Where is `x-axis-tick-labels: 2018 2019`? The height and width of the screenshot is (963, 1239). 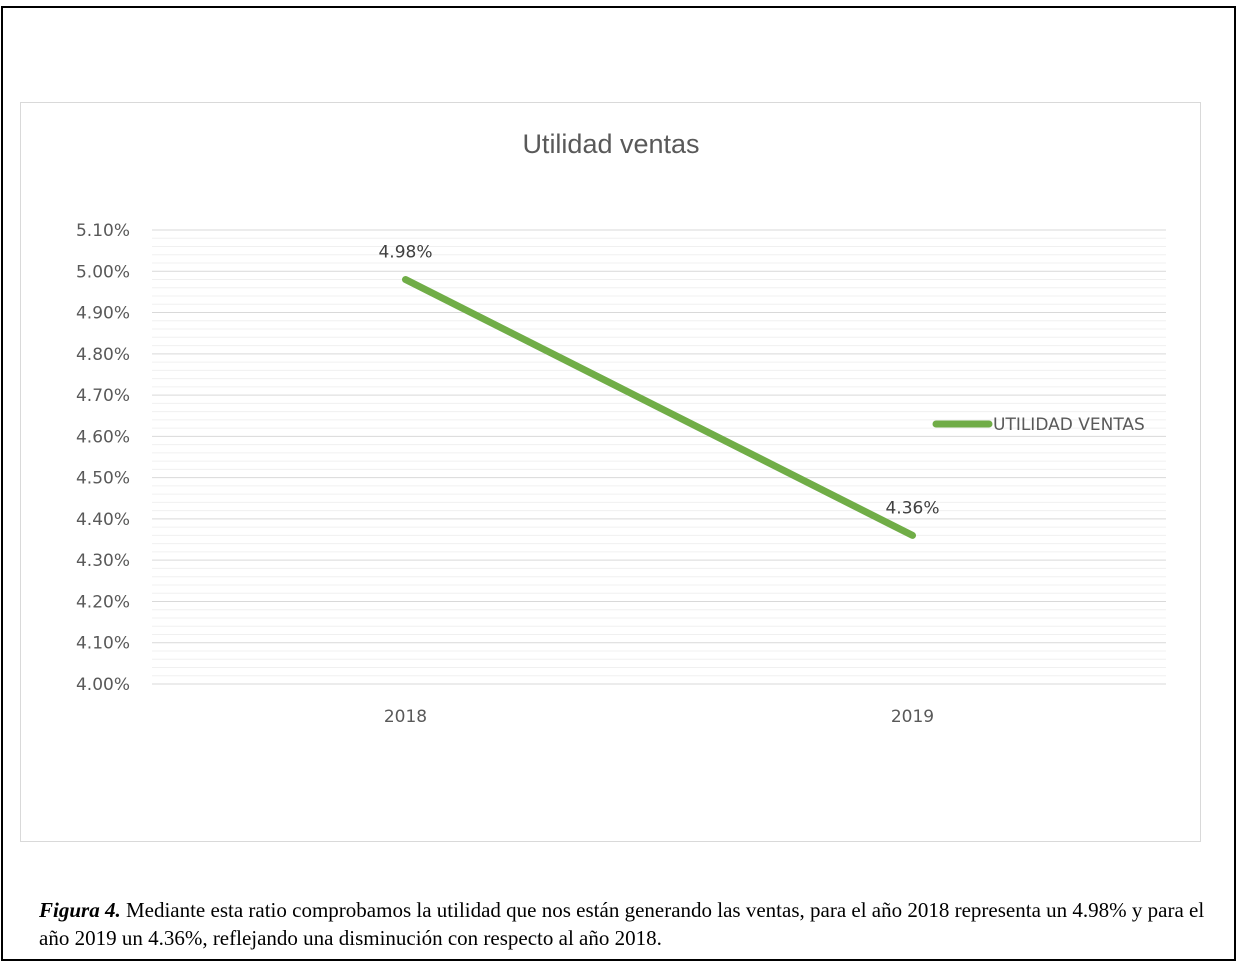 x-axis-tick-labels: 2018 2019 is located at coordinates (659, 717).